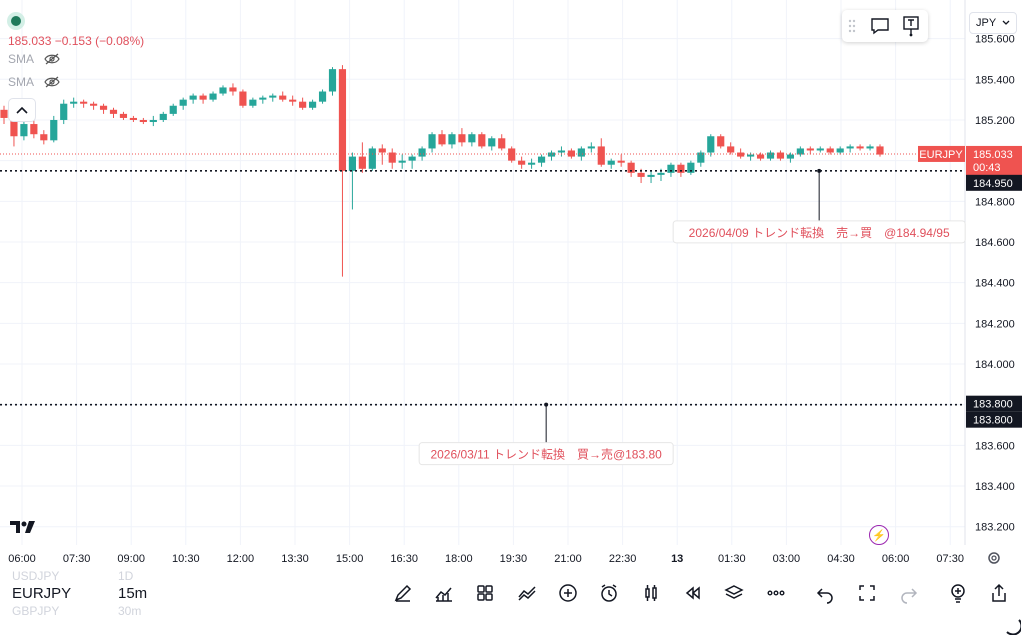 This screenshot has height=637, width=1024. I want to click on undo-icon, so click(825, 593).